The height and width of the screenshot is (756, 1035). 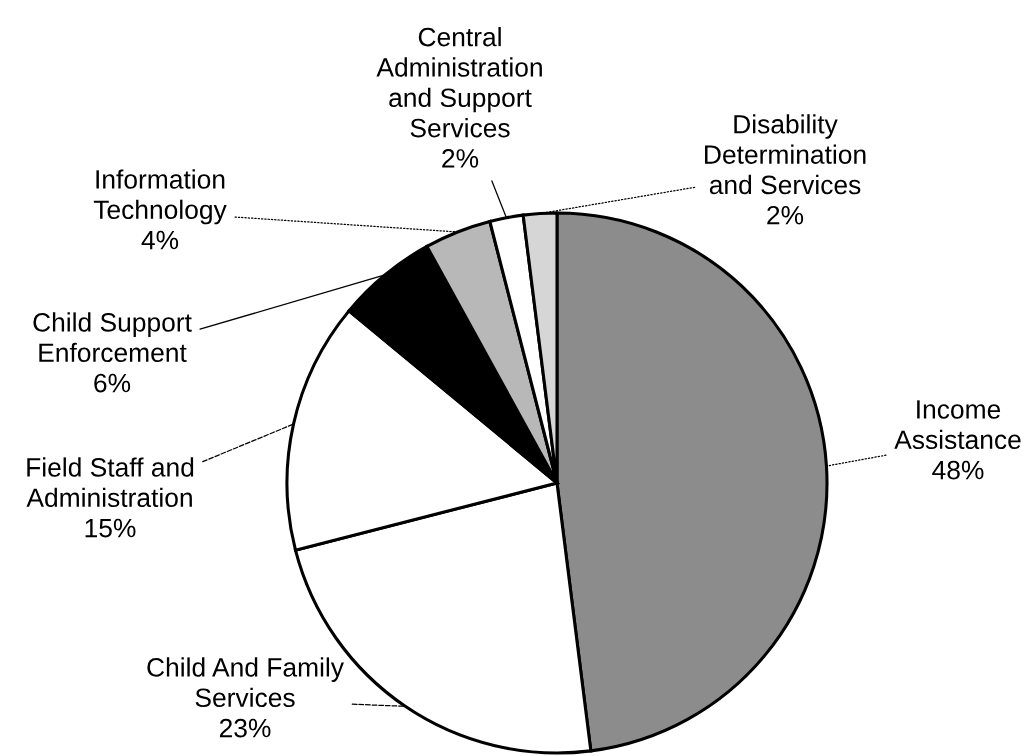 What do you see at coordinates (245, 682) in the screenshot?
I see `slice-label: Child And Family Services` at bounding box center [245, 682].